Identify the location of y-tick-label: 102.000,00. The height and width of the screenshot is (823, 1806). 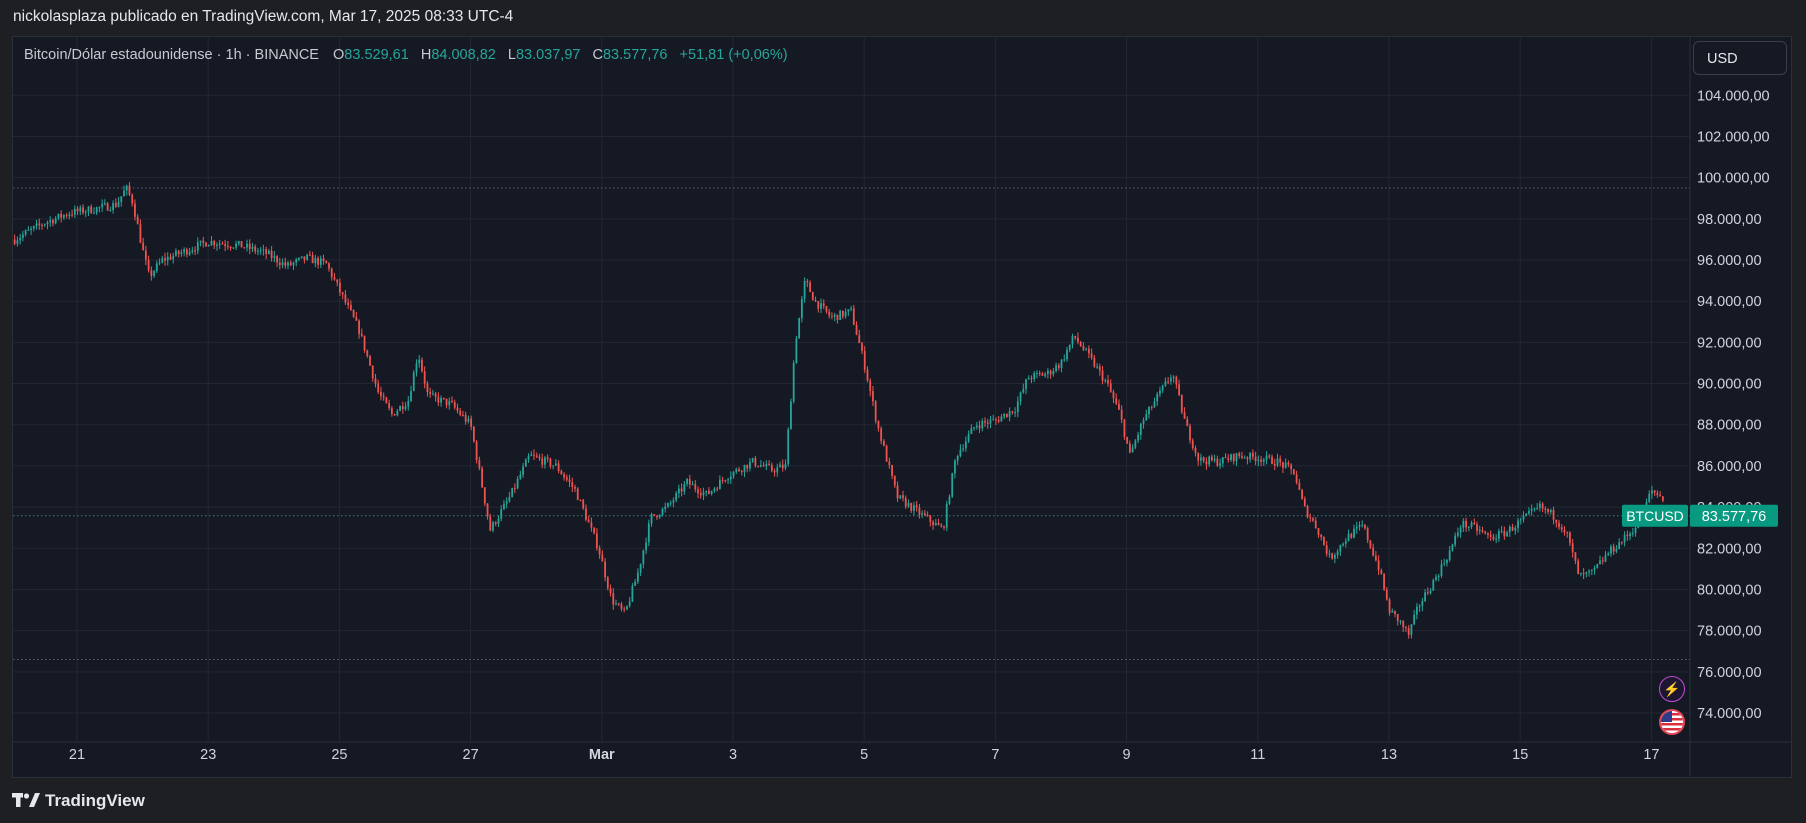
(1733, 137).